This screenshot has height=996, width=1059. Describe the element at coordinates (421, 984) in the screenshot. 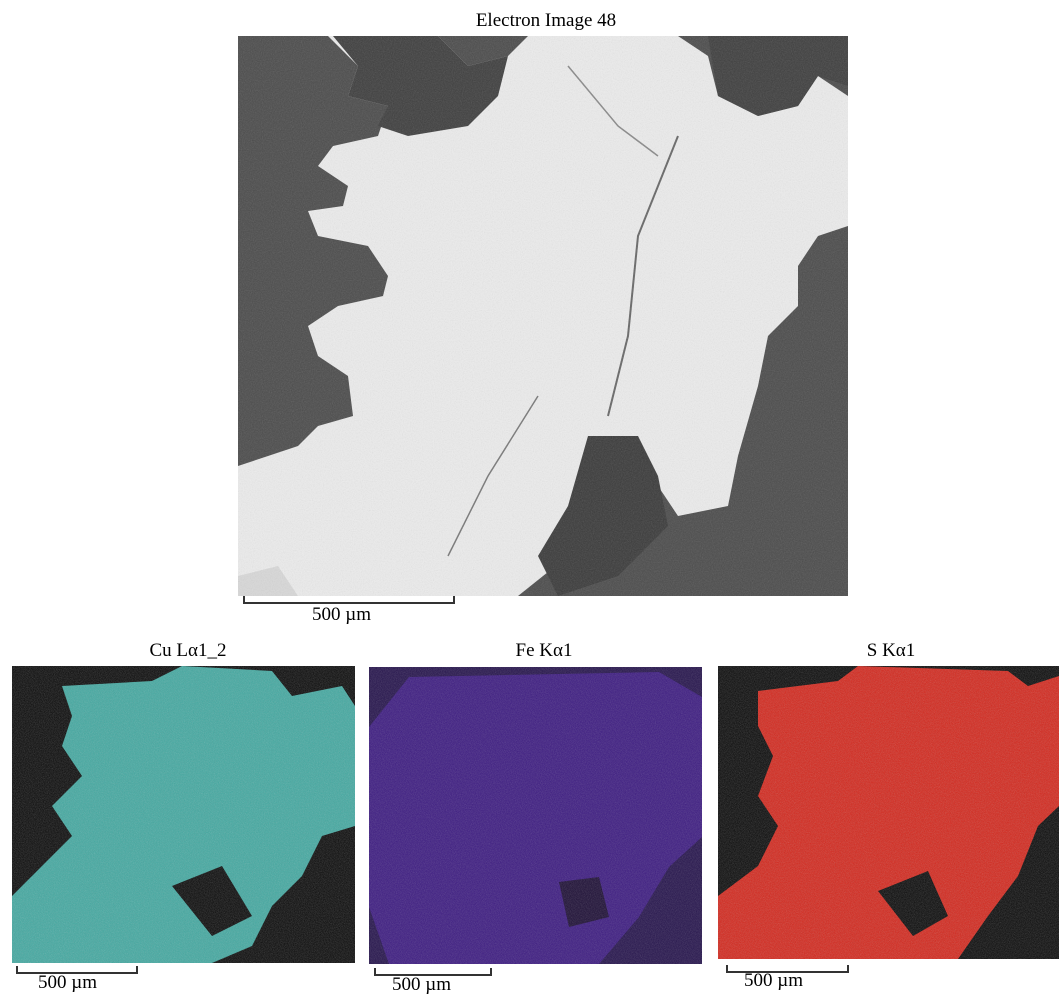

I see `fe-scale-label: 500 µm` at that location.